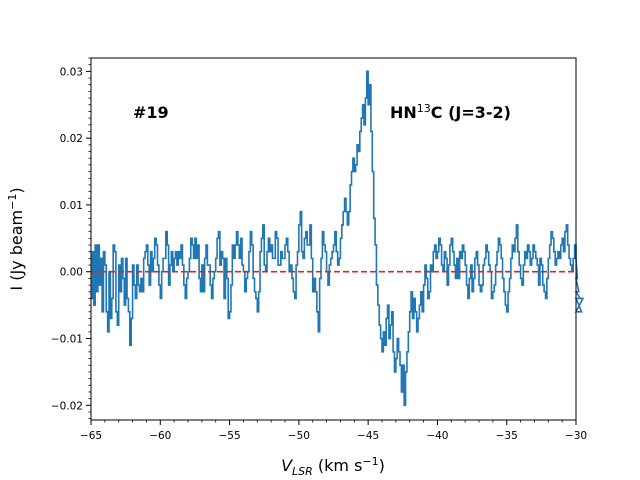 The height and width of the screenshot is (480, 640). I want to click on x-tick-label: −40, so click(437, 436).